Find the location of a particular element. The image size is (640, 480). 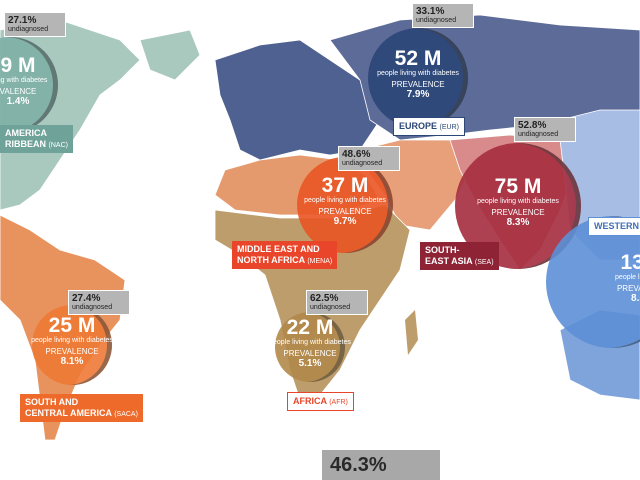

undiagnosed-value: 62.5% is located at coordinates (324, 298).